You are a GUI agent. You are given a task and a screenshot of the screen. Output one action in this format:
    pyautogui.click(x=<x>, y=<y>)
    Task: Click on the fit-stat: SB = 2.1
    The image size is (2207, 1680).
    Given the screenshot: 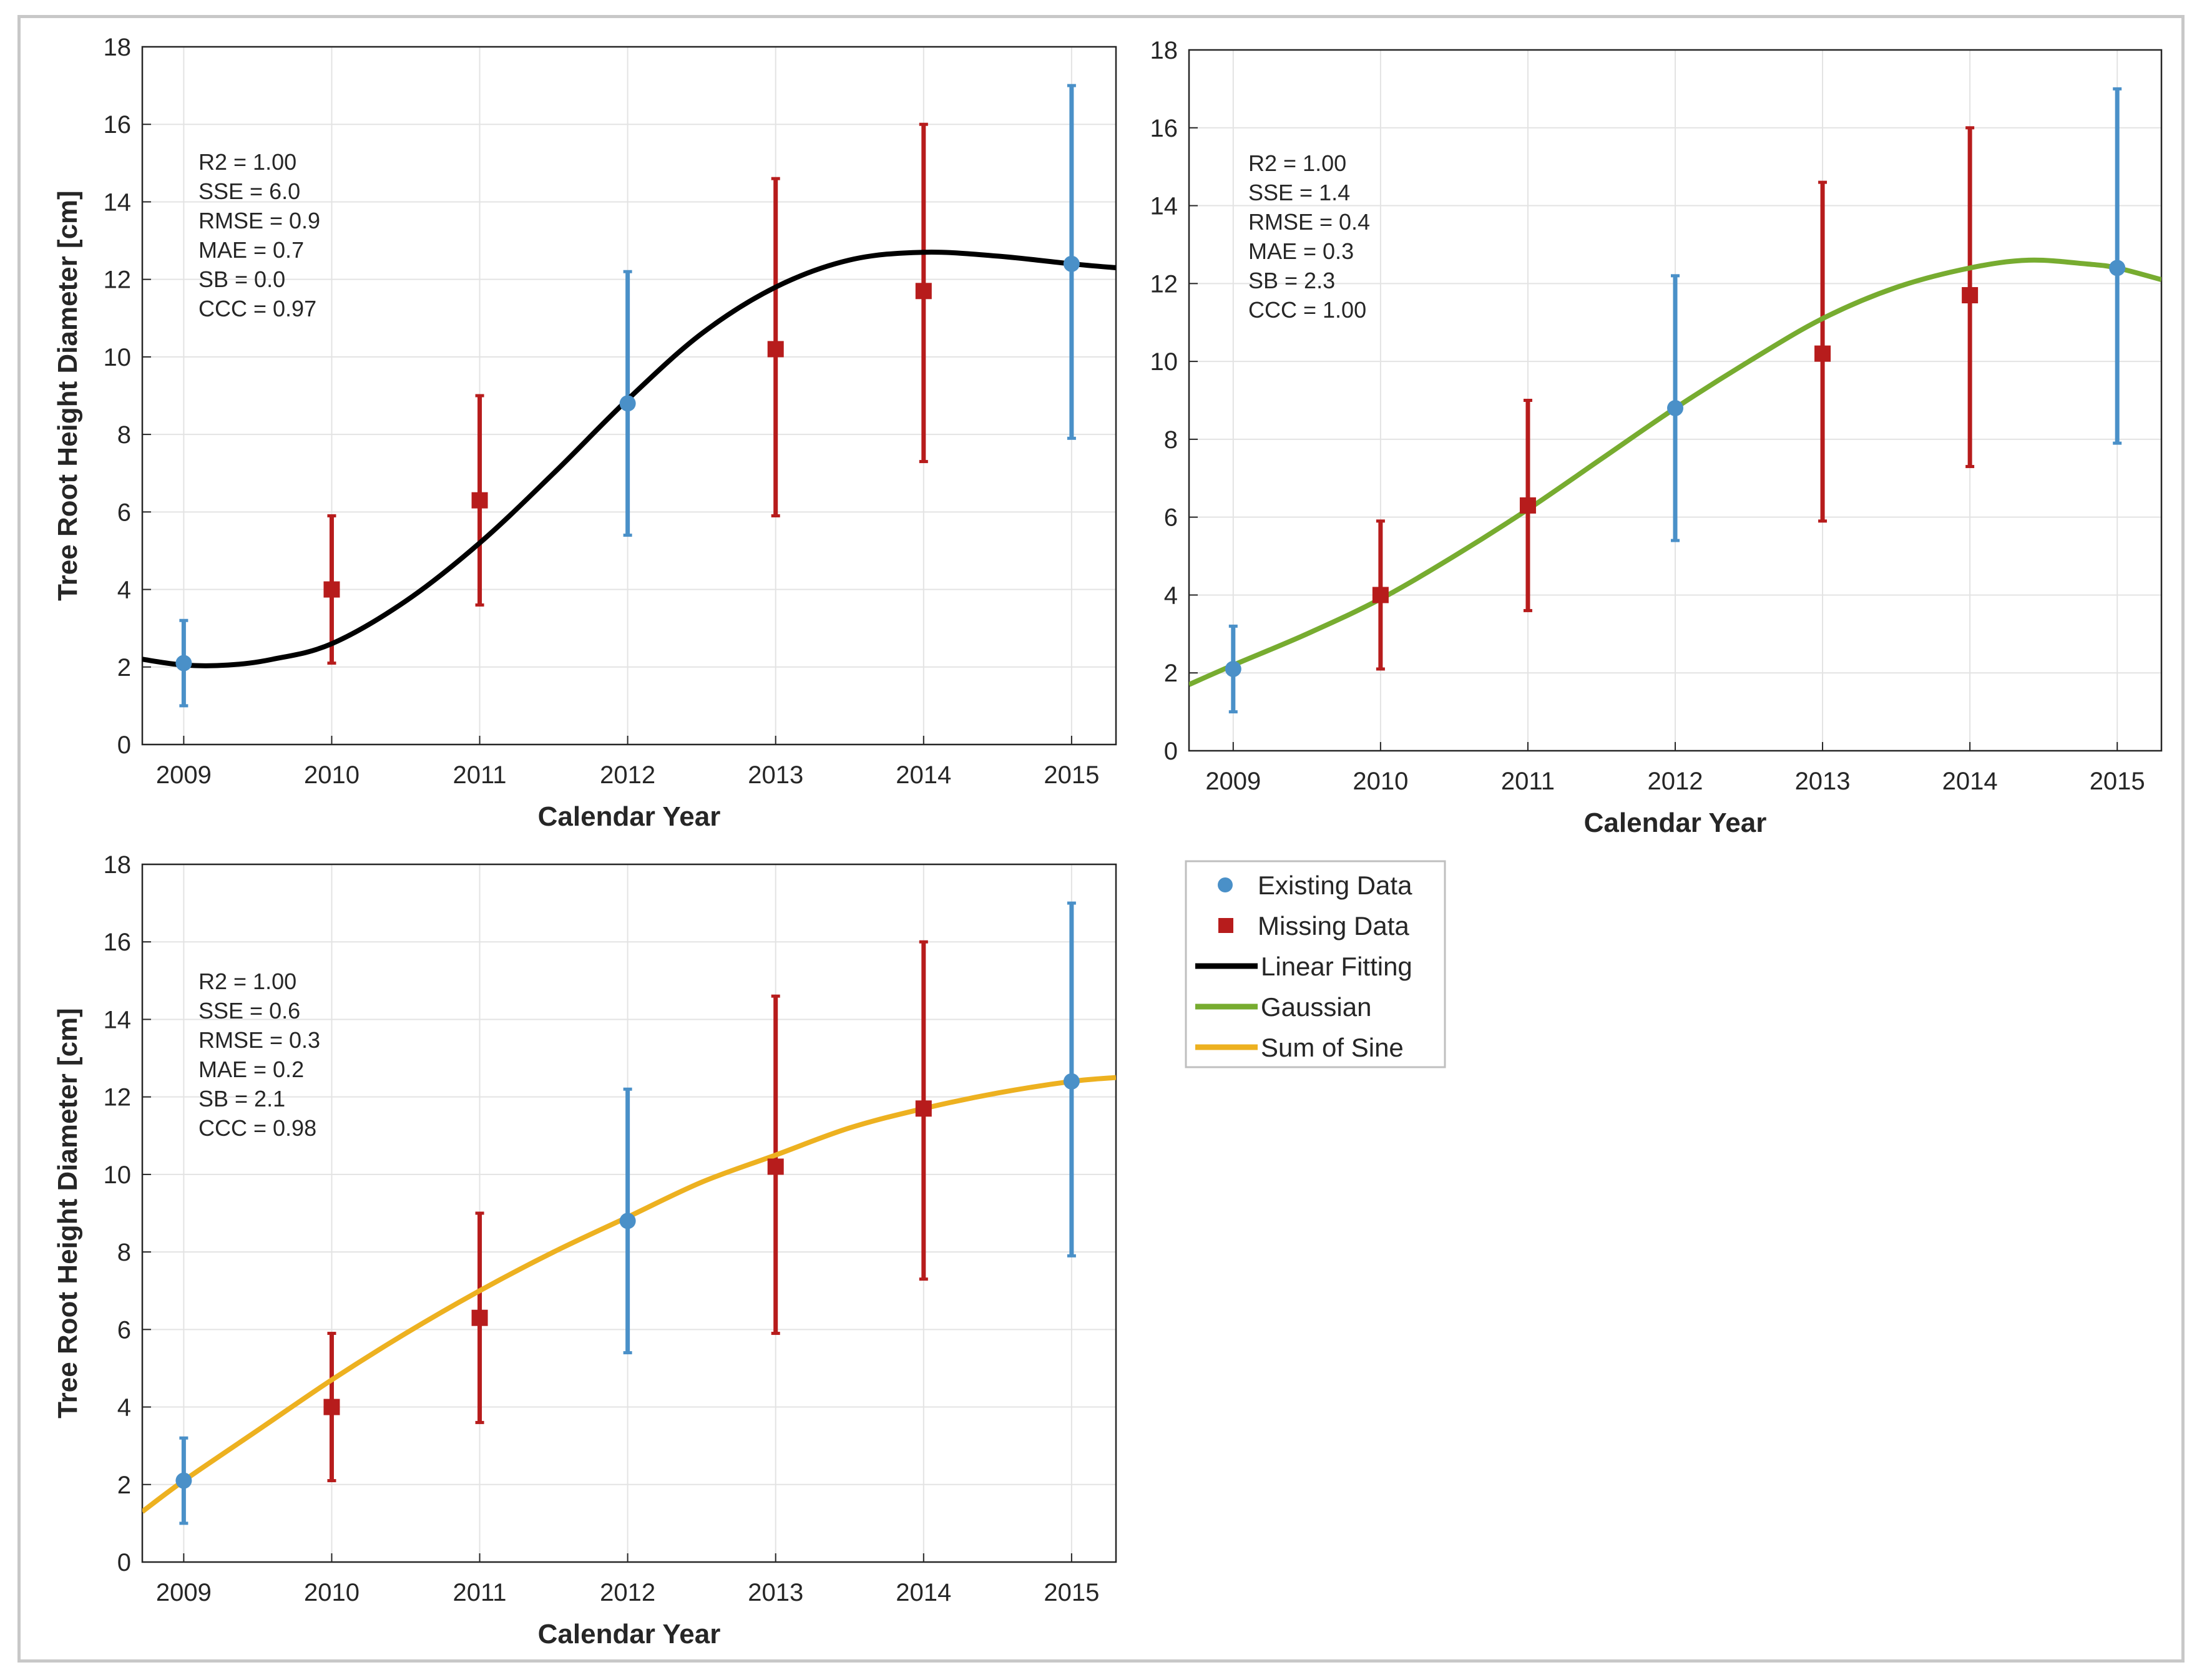 What is the action you would take?
    pyautogui.click(x=242, y=1098)
    